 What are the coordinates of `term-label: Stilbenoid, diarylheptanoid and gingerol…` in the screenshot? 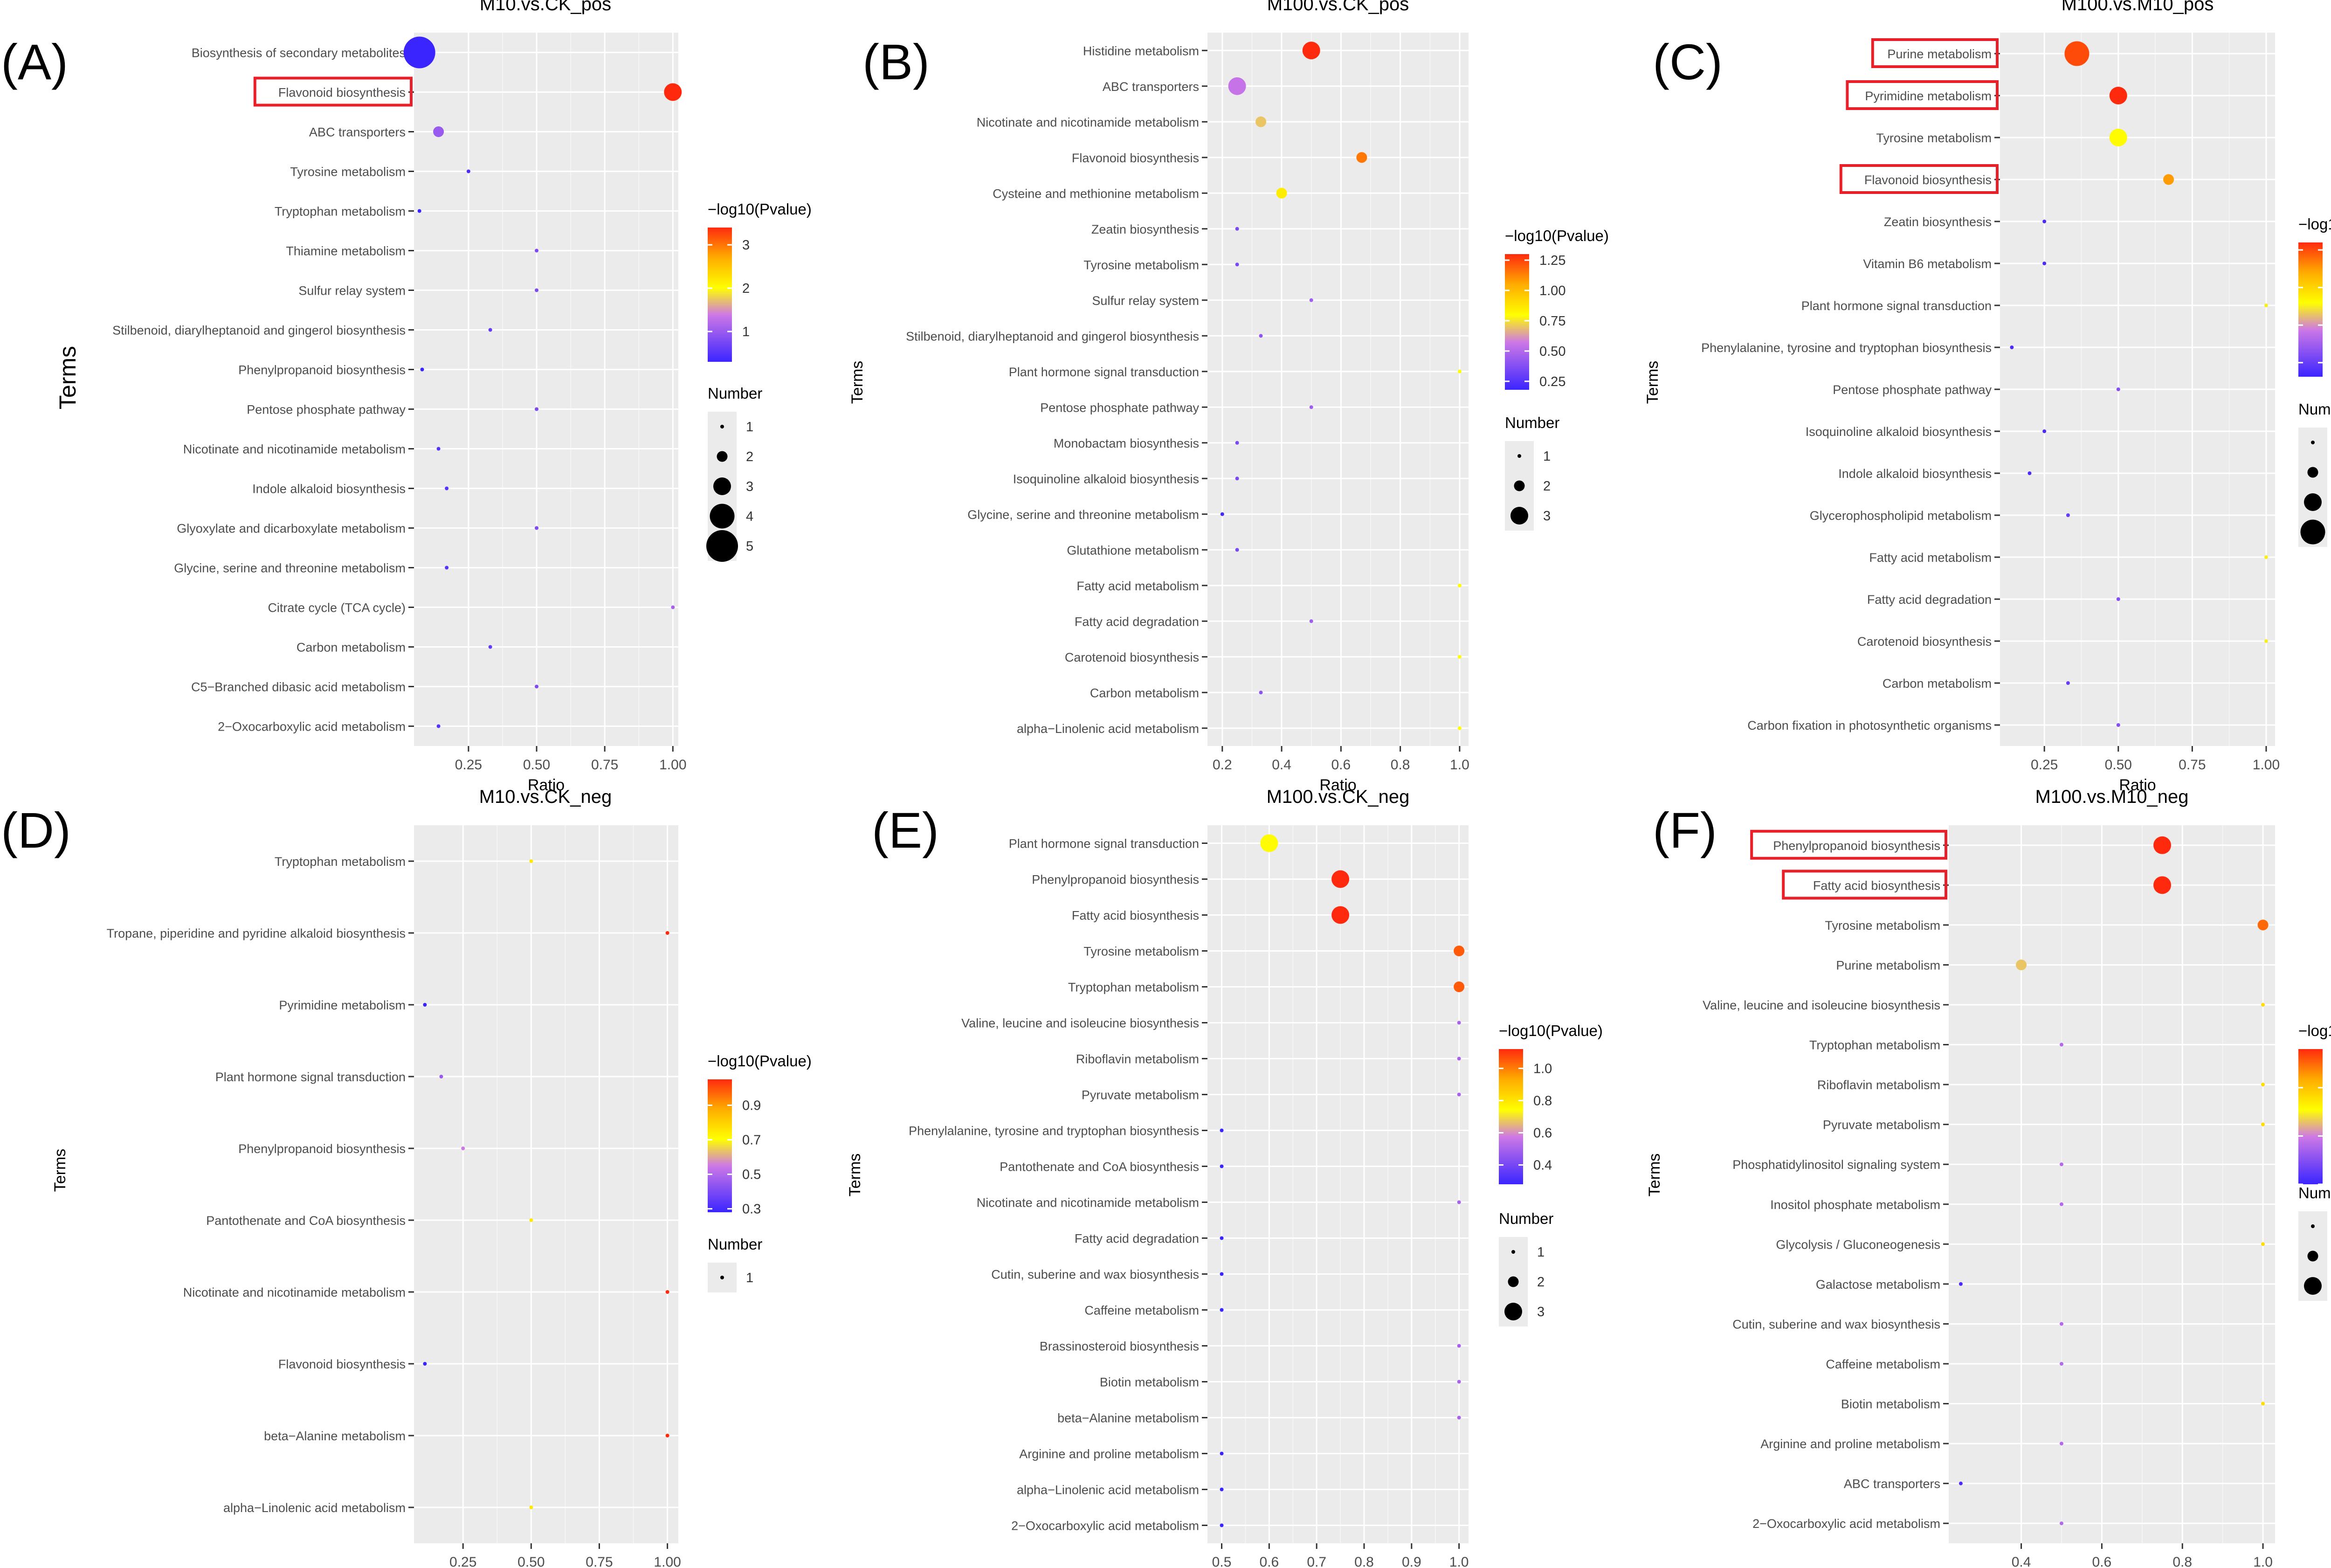 It's located at (259, 331).